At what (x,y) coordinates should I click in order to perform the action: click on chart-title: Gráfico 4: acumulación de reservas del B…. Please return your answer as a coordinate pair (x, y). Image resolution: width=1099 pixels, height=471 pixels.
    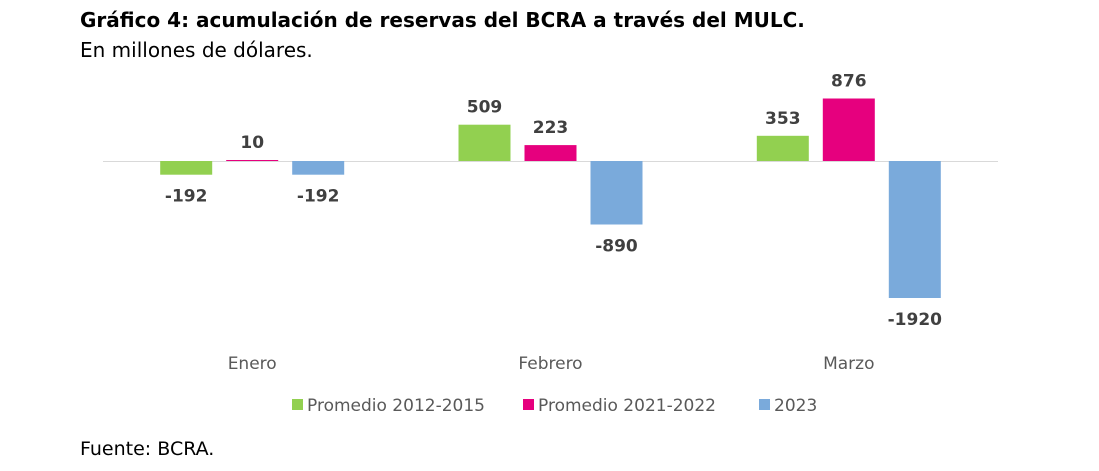
    Looking at the image, I should click on (442, 20).